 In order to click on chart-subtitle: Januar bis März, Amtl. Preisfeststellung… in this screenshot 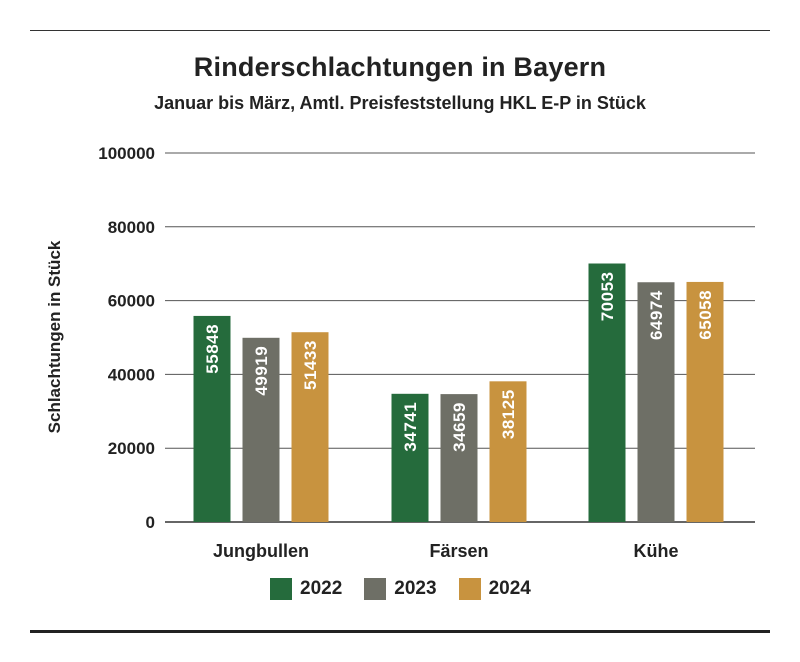, I will do `click(400, 103)`.